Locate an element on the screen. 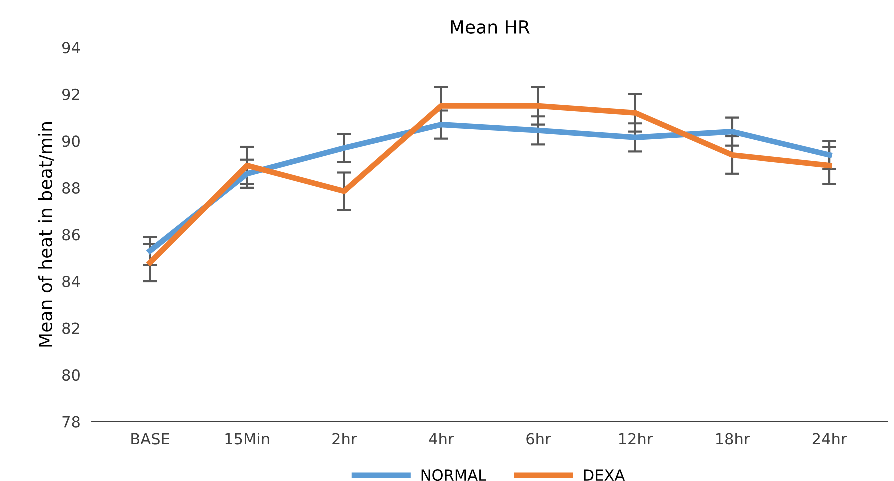 The width and height of the screenshot is (894, 481). y-tick-label: 80 is located at coordinates (71, 376).